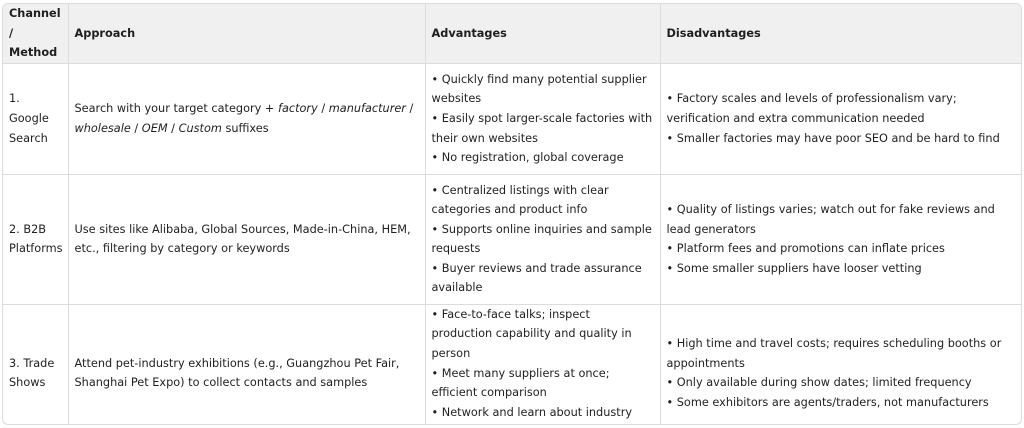 The image size is (1024, 428). I want to click on advantage-item: • No registration, global coverage, so click(527, 158).